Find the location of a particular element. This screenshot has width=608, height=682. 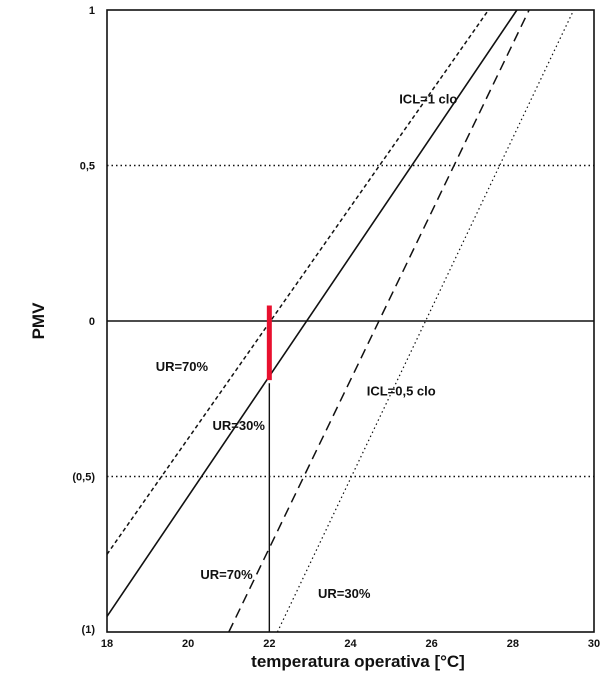

x-axis-title: temperatura operativa [°C] is located at coordinates (358, 661).